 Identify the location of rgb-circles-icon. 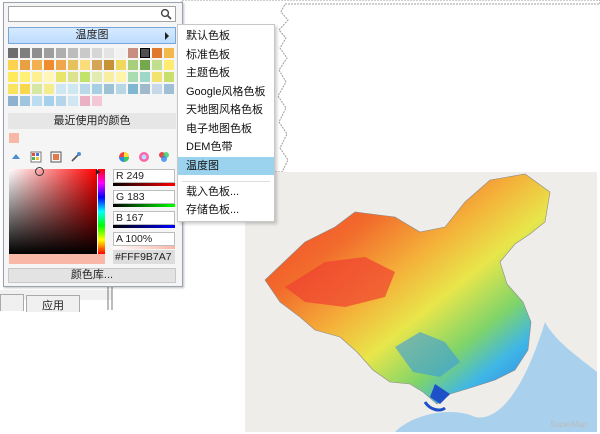
(164, 157).